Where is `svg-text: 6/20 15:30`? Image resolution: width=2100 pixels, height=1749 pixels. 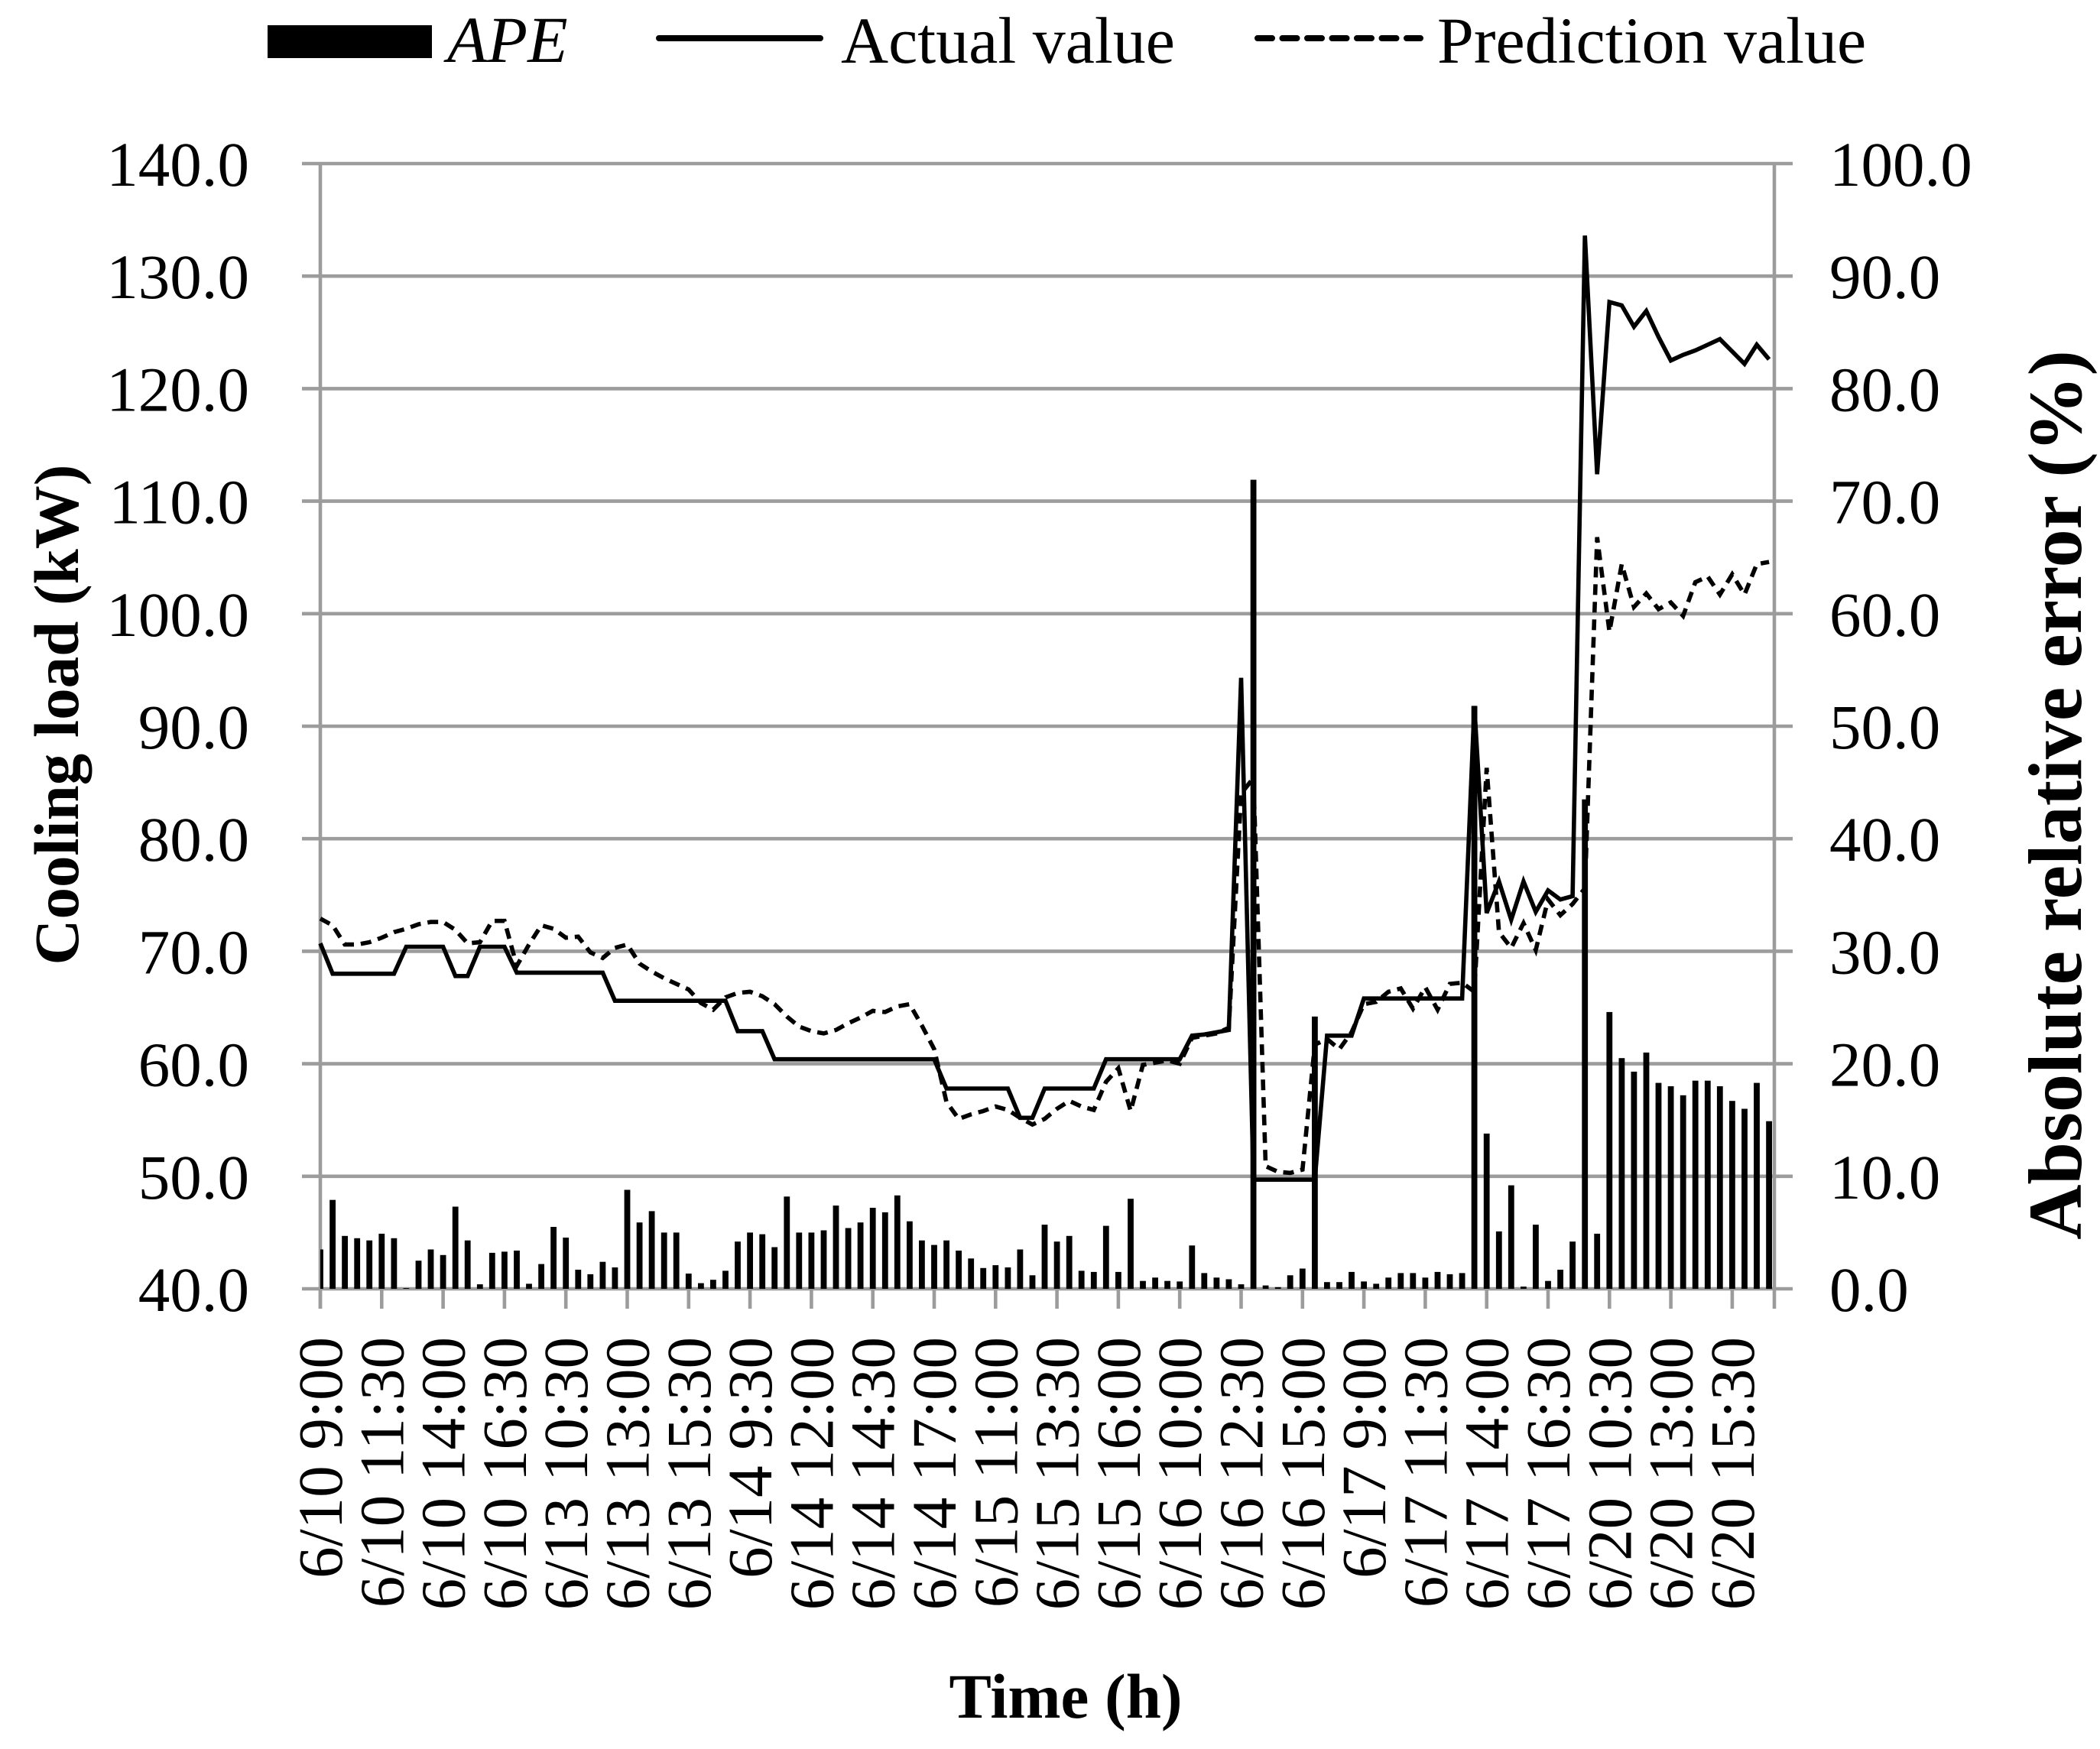
svg-text: 6/20 15:30 is located at coordinates (1732, 1473).